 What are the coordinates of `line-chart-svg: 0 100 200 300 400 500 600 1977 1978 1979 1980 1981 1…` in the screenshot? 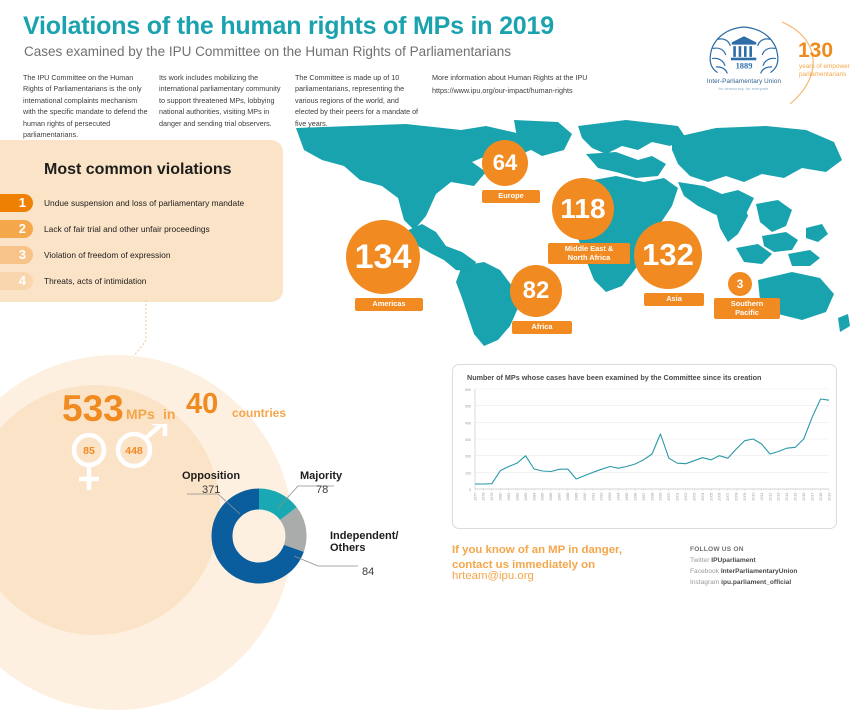 It's located at (648, 444).